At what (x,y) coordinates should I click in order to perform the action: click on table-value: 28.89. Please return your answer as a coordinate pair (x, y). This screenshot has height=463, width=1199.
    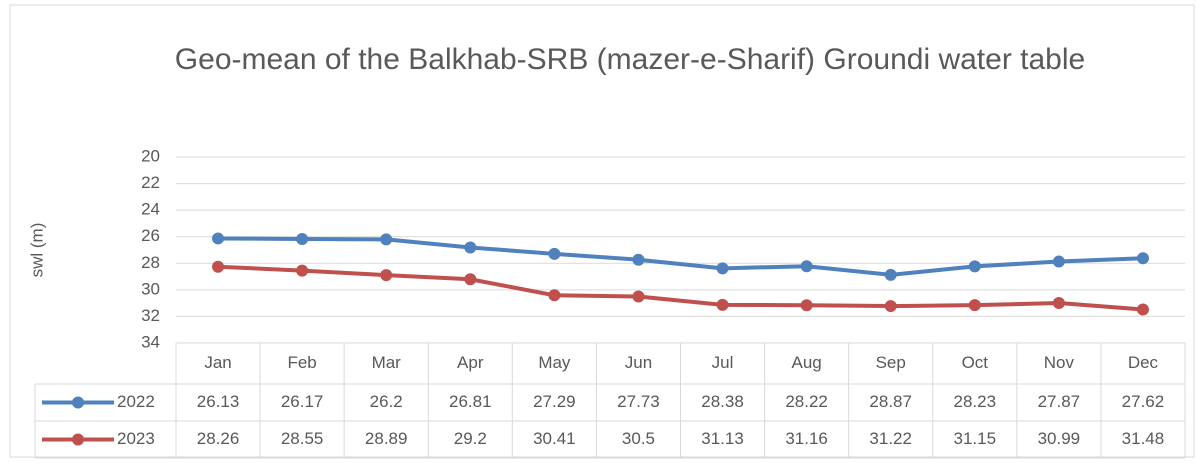
    Looking at the image, I should click on (386, 438).